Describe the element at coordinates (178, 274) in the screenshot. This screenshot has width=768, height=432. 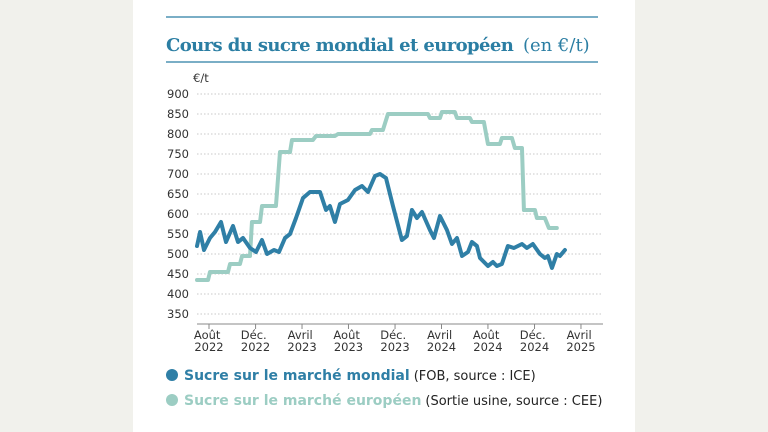
I see `y-tick-label: 450` at that location.